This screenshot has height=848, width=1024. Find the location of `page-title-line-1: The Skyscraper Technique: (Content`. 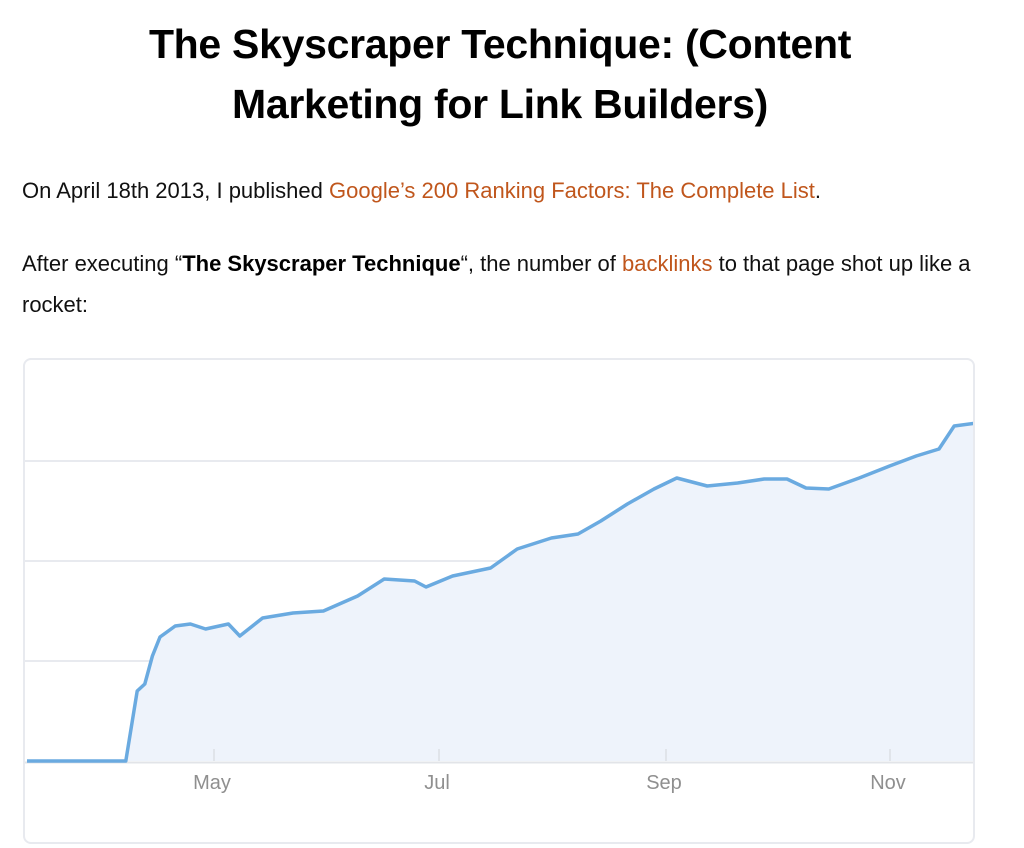

page-title-line-1: The Skyscraper Technique: (Content is located at coordinates (500, 44).